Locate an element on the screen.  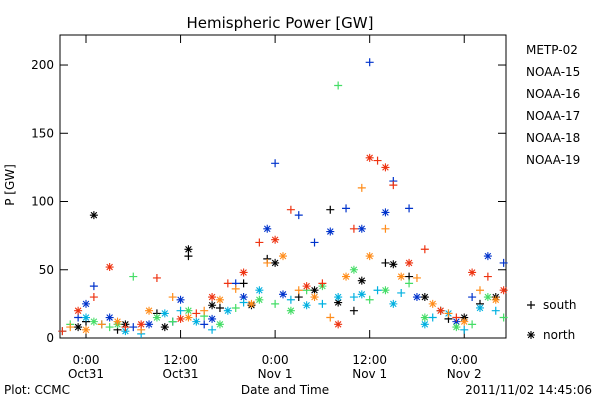
marker-legend-label: north is located at coordinates (559, 335).